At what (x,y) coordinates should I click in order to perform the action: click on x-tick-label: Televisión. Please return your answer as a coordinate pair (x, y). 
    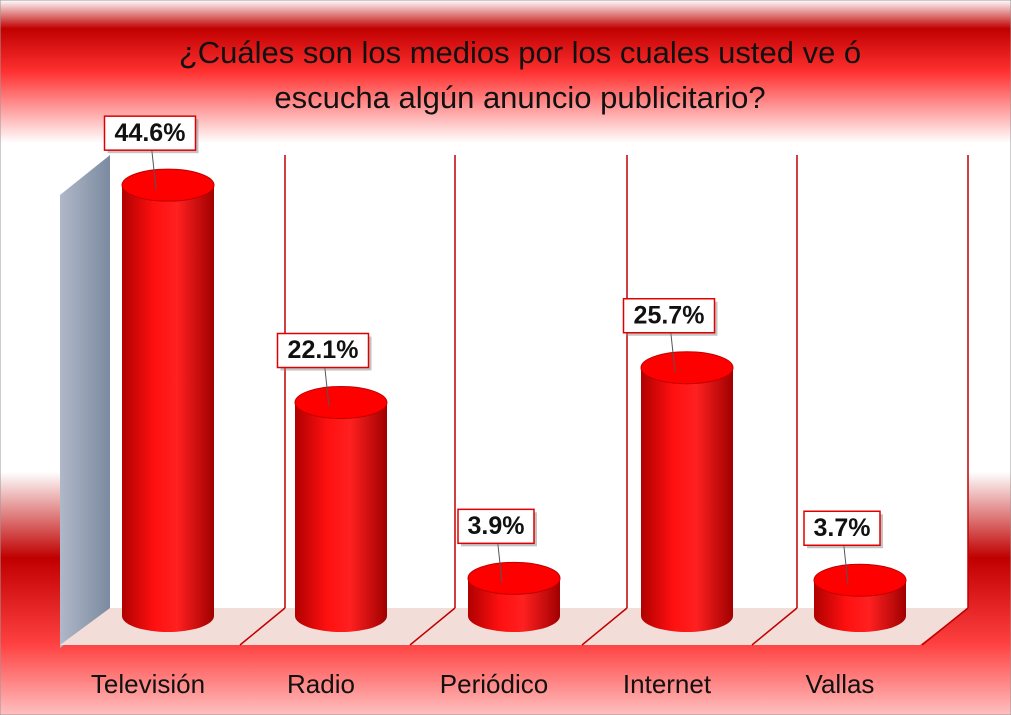
    Looking at the image, I should click on (148, 684).